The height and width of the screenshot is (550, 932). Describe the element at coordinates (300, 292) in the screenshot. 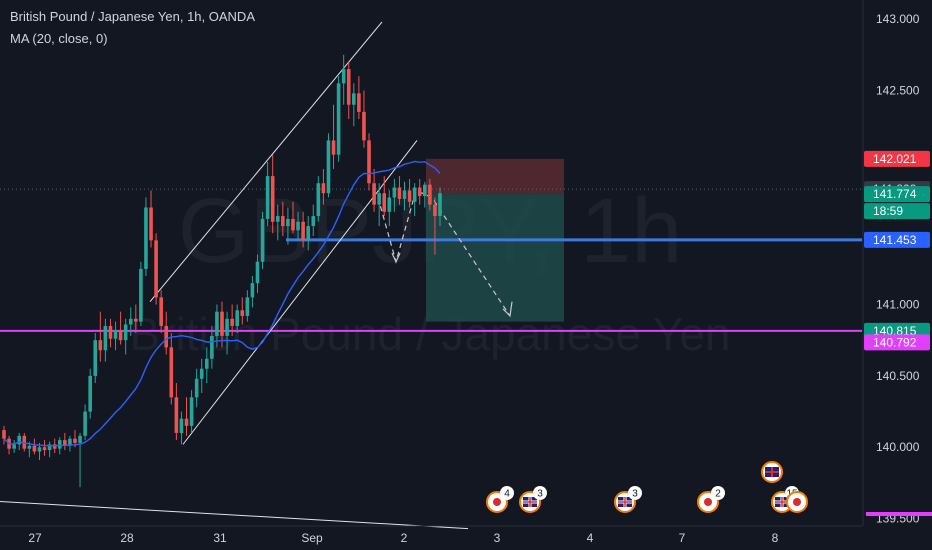

I see `channel-lower-line` at that location.